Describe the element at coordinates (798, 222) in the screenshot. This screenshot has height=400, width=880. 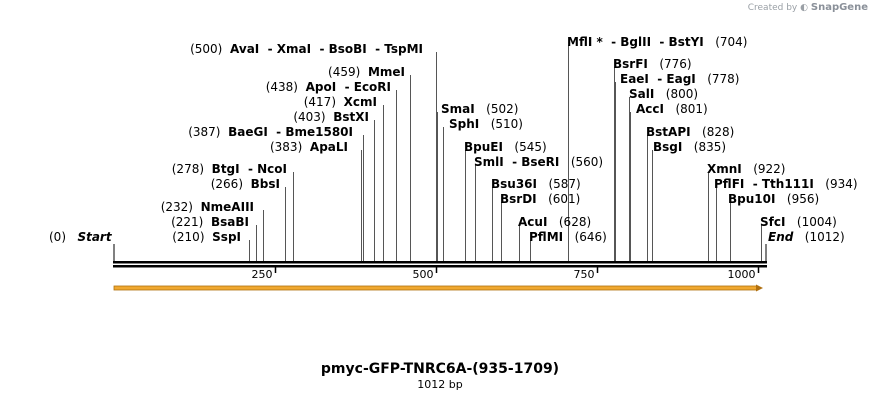
I see `cut-site-label-sfci: SfcI (1004)` at that location.